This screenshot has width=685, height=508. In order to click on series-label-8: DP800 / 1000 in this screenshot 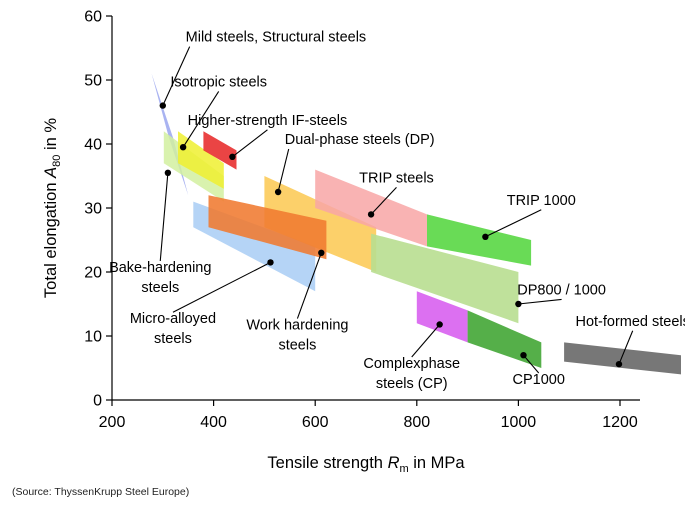, I will do `click(561, 290)`.